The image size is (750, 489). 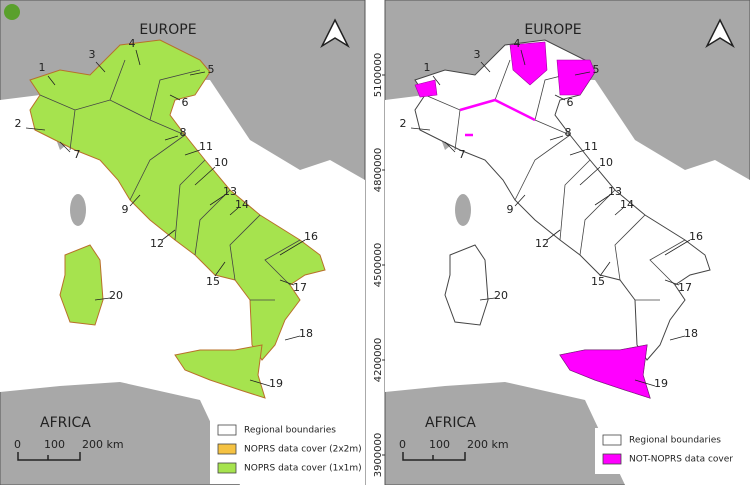 What do you see at coordinates (125, 209) in the screenshot?
I see `region-label: 9` at bounding box center [125, 209].